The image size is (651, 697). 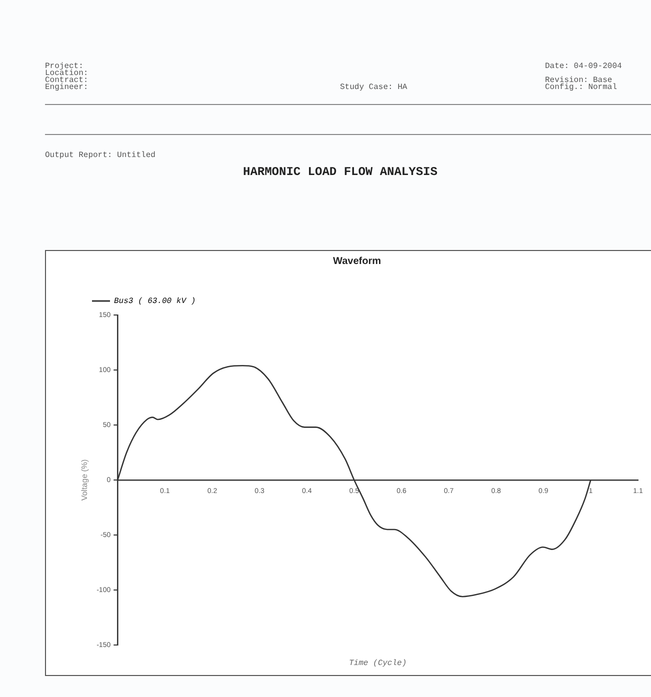 What do you see at coordinates (66, 87) in the screenshot?
I see `text: Engineer:` at bounding box center [66, 87].